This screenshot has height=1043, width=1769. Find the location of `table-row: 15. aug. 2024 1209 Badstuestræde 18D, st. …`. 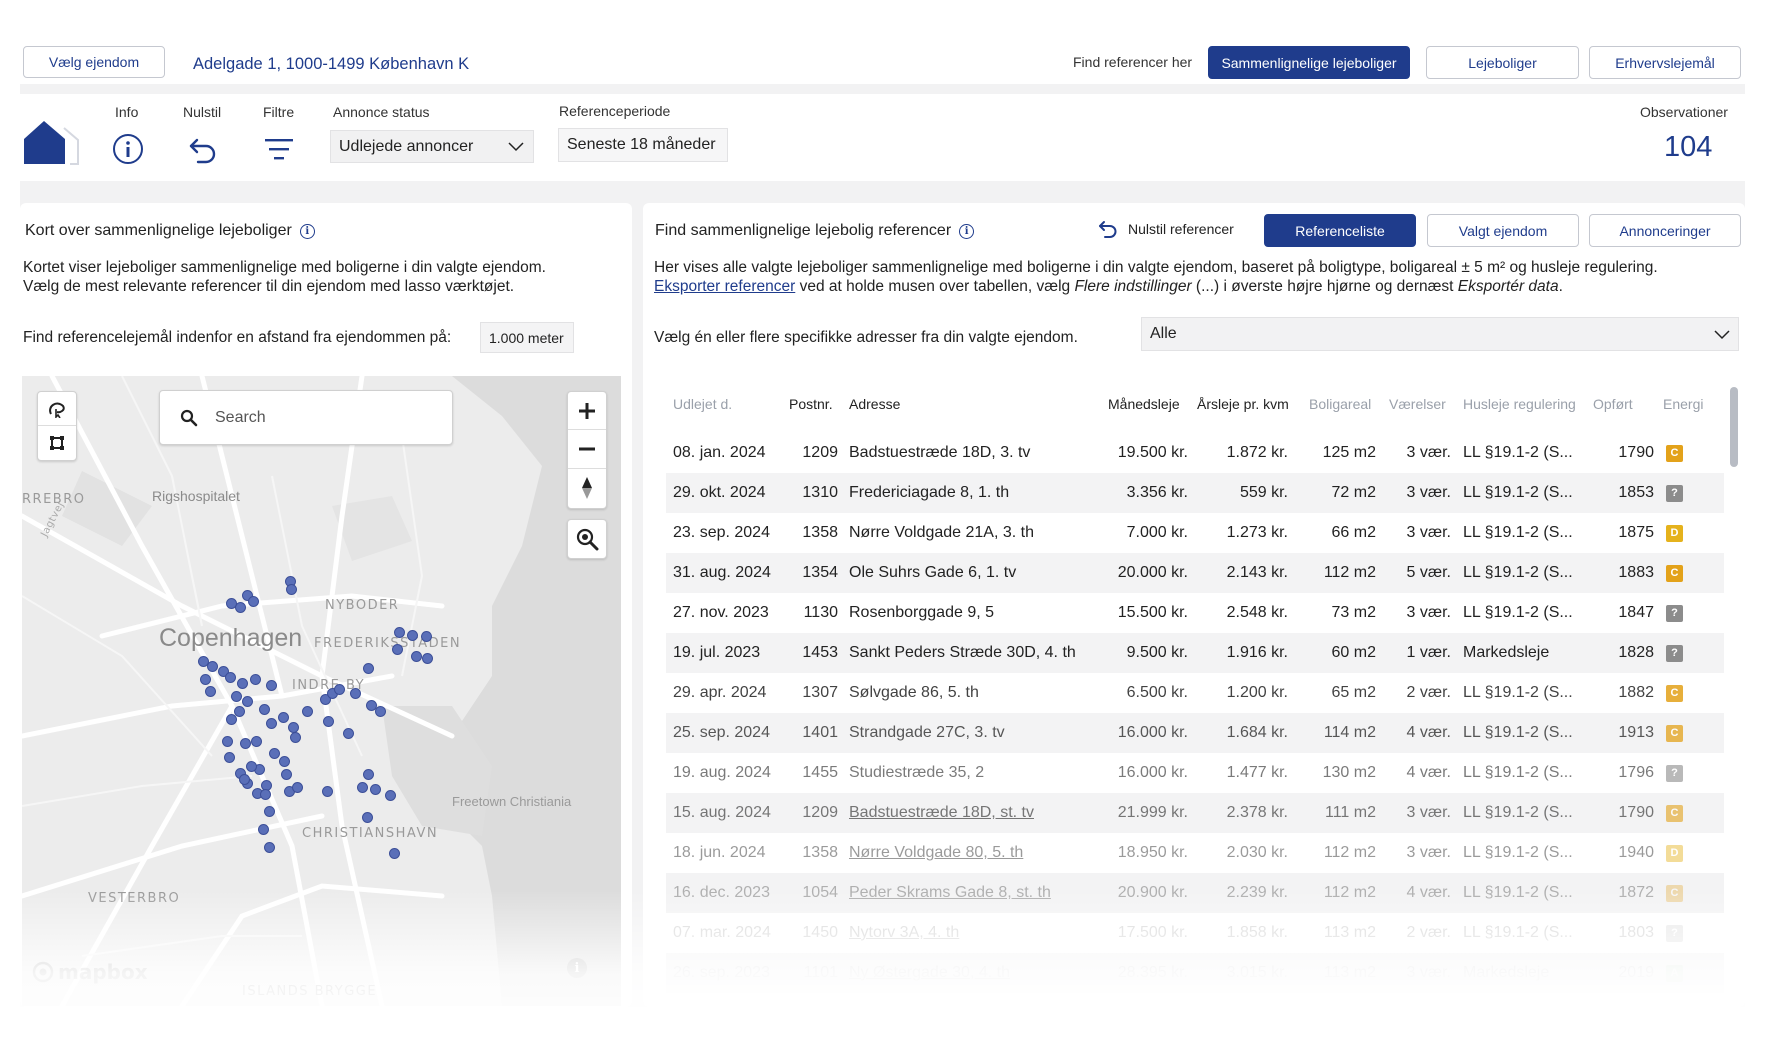

table-row: 15. aug. 2024 1209 Badstuestræde 18D, st. … is located at coordinates (1195, 813).